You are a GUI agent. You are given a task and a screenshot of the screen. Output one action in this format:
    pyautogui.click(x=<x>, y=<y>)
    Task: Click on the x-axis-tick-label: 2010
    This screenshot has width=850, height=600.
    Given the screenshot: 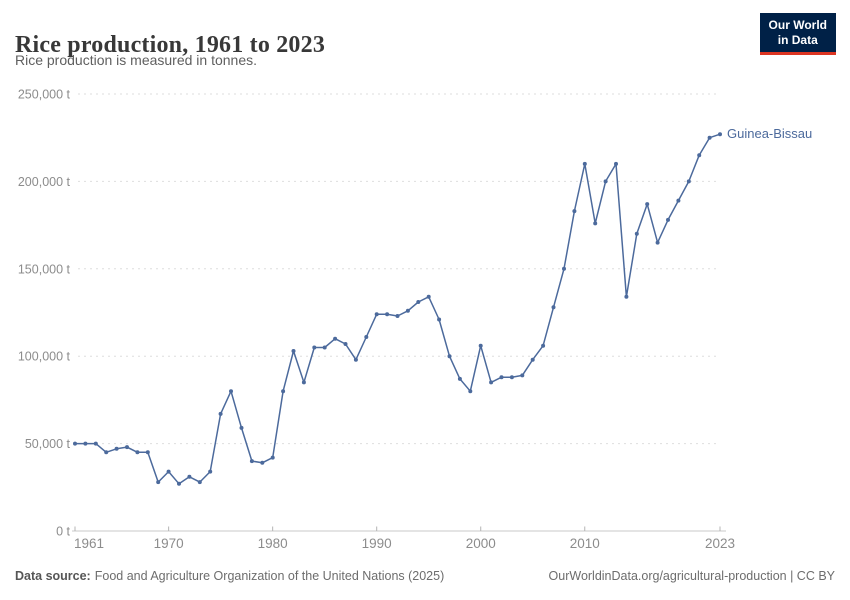 What is the action you would take?
    pyautogui.click(x=585, y=543)
    